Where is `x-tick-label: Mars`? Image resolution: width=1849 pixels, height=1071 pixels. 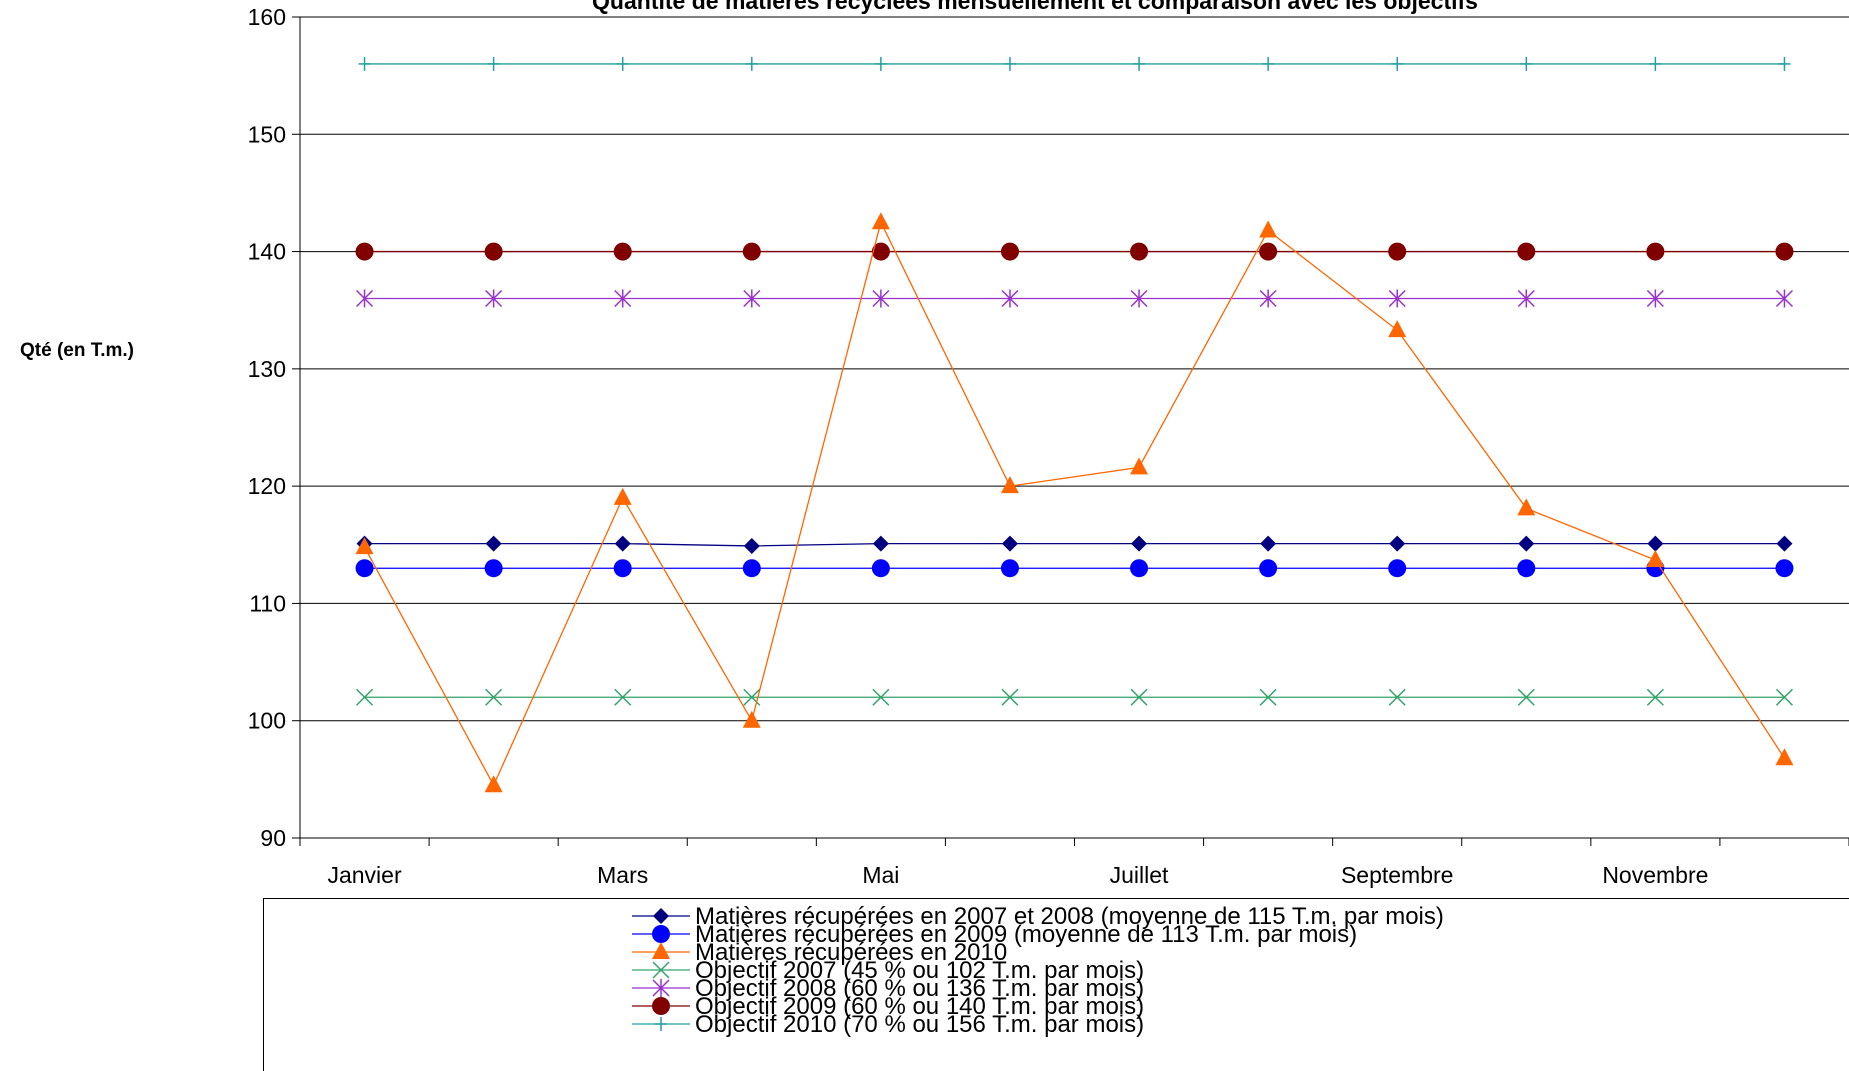
x-tick-label: Mars is located at coordinates (622, 875).